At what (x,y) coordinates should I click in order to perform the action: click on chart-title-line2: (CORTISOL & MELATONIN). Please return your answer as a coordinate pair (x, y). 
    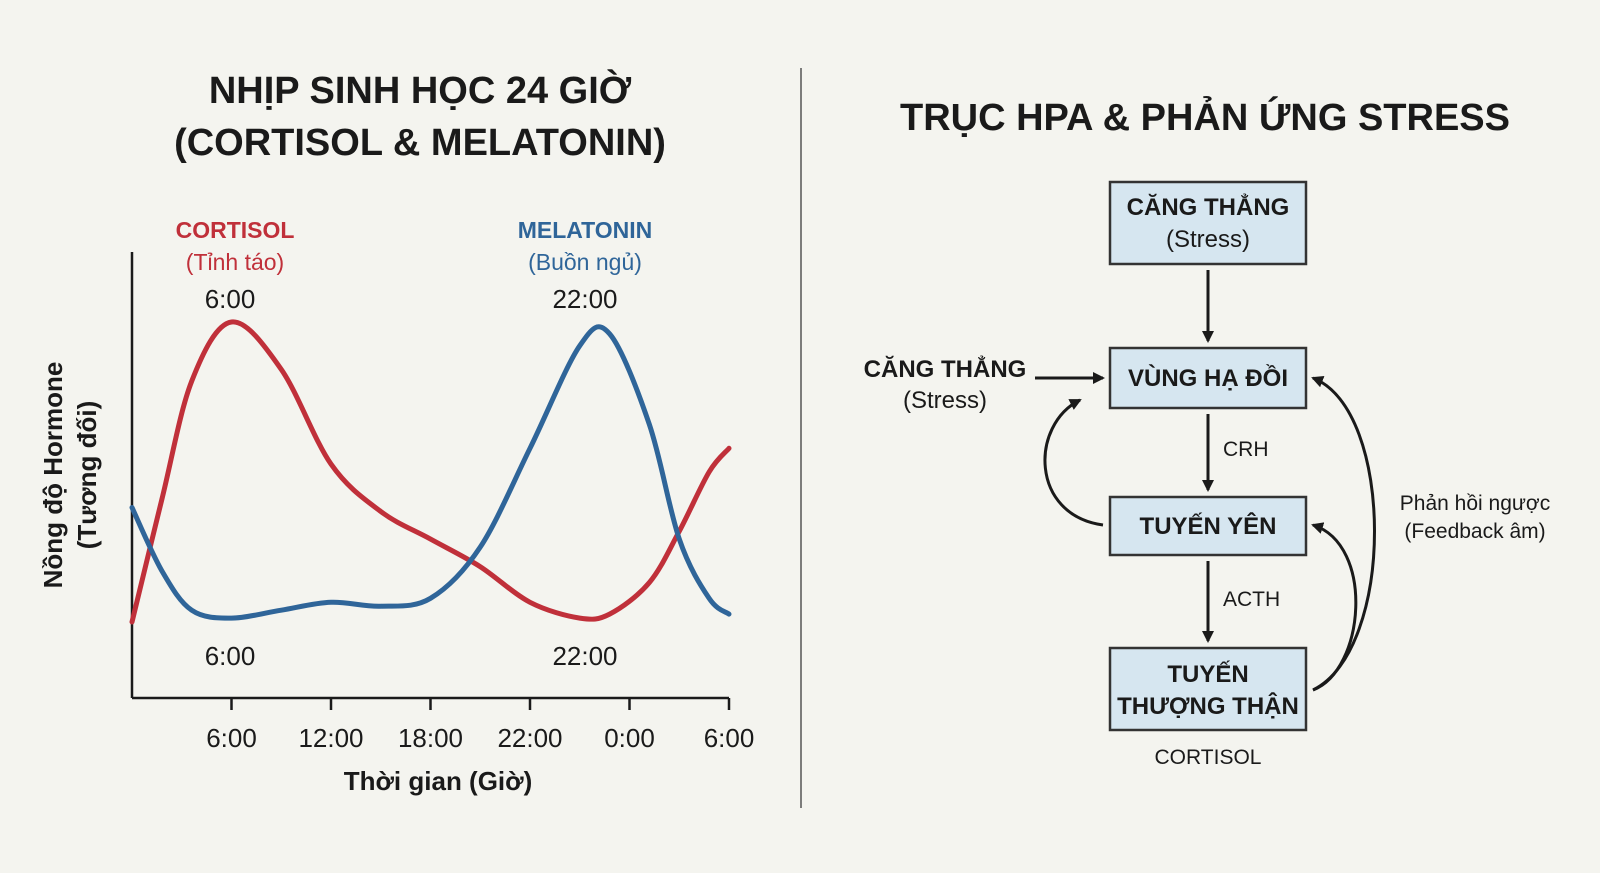
    Looking at the image, I should click on (420, 143).